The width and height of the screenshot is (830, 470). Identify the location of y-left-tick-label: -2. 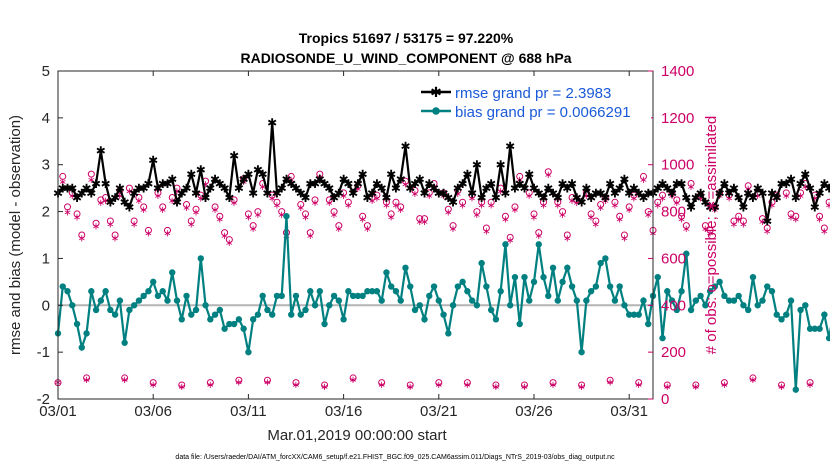
(43, 399).